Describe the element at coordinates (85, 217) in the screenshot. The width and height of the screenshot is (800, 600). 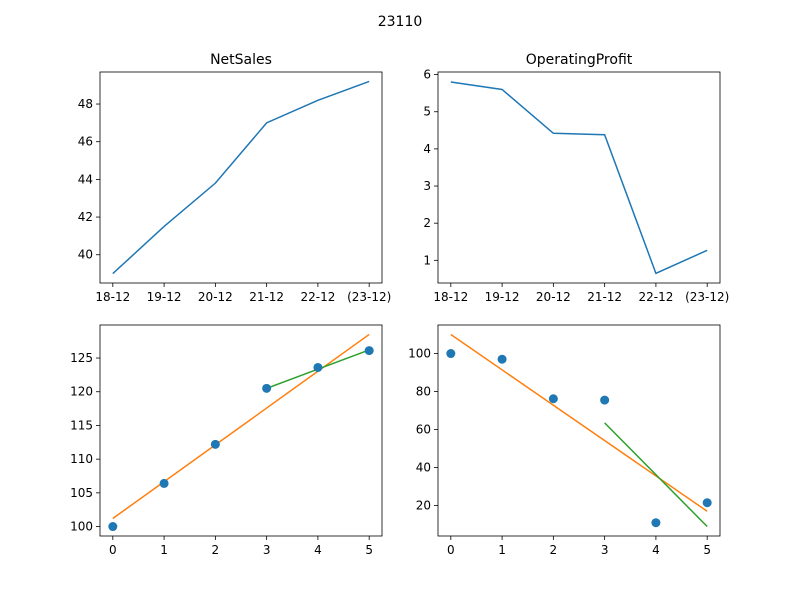
I see `y-tick-label: 42` at that location.